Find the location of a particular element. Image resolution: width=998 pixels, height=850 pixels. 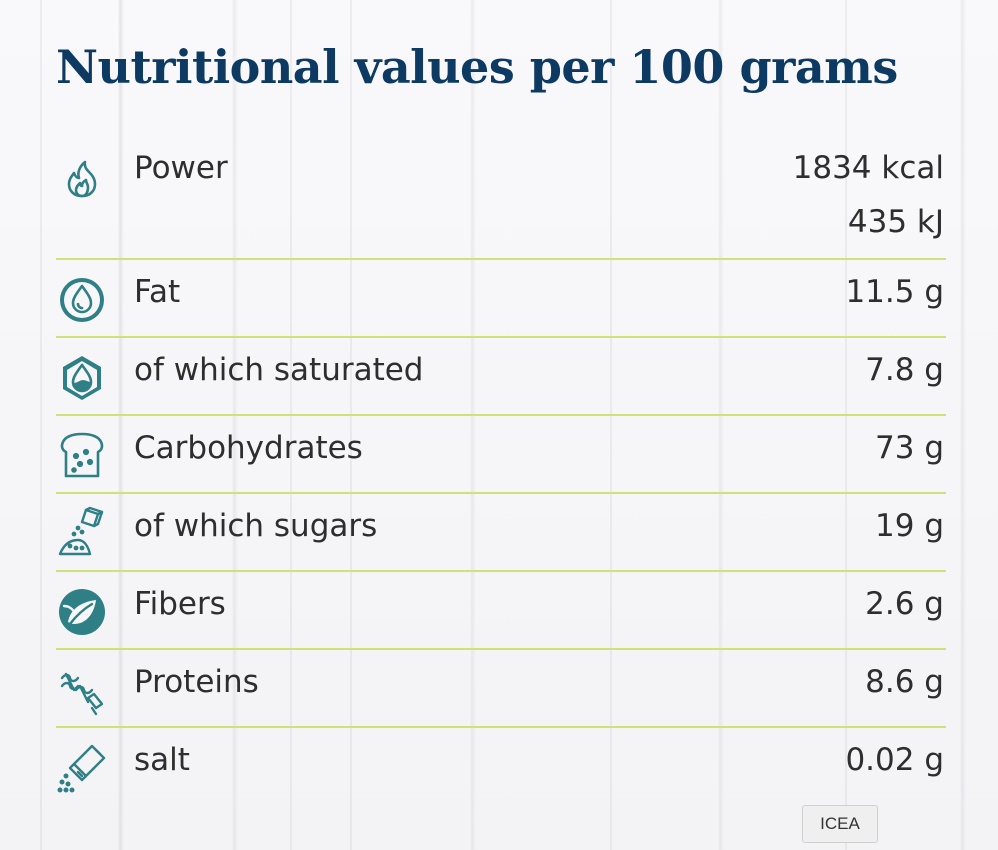

row-label: Fat is located at coordinates (157, 292).